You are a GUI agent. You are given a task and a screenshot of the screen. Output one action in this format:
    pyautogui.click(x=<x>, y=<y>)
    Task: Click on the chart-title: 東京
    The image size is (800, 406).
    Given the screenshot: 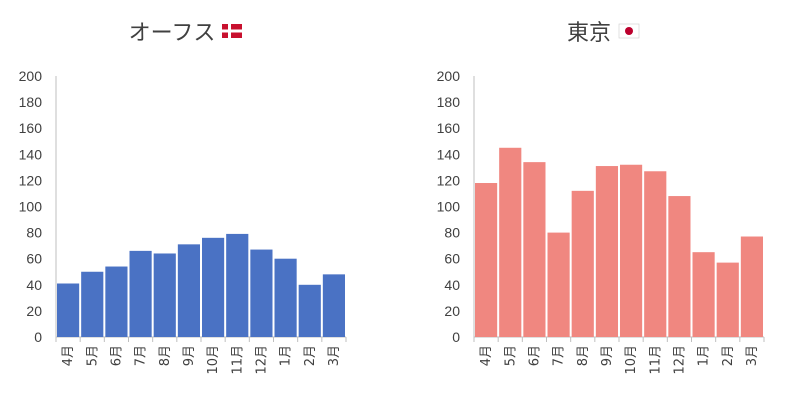 What is the action you would take?
    pyautogui.click(x=589, y=33)
    